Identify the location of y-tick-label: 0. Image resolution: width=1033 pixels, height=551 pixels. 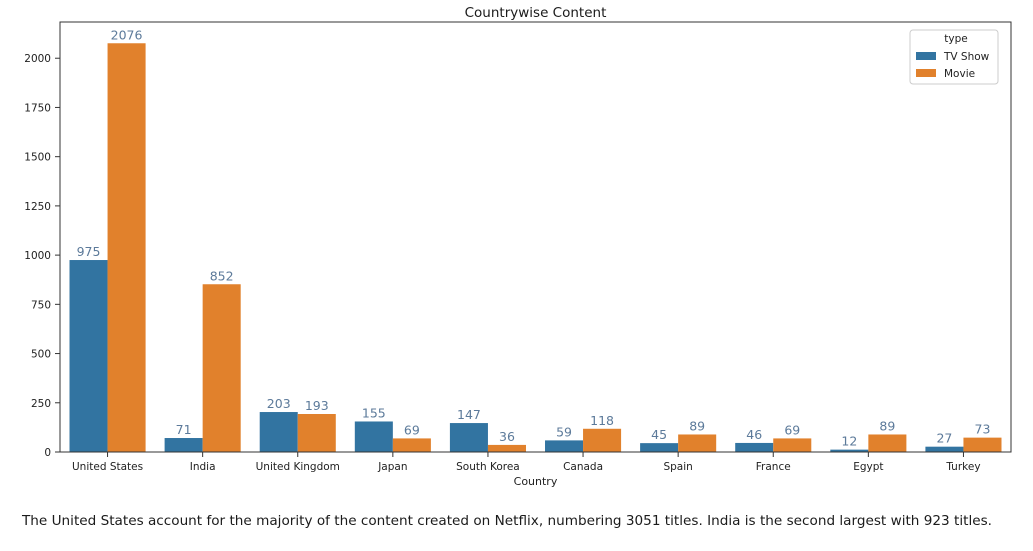
(47, 453).